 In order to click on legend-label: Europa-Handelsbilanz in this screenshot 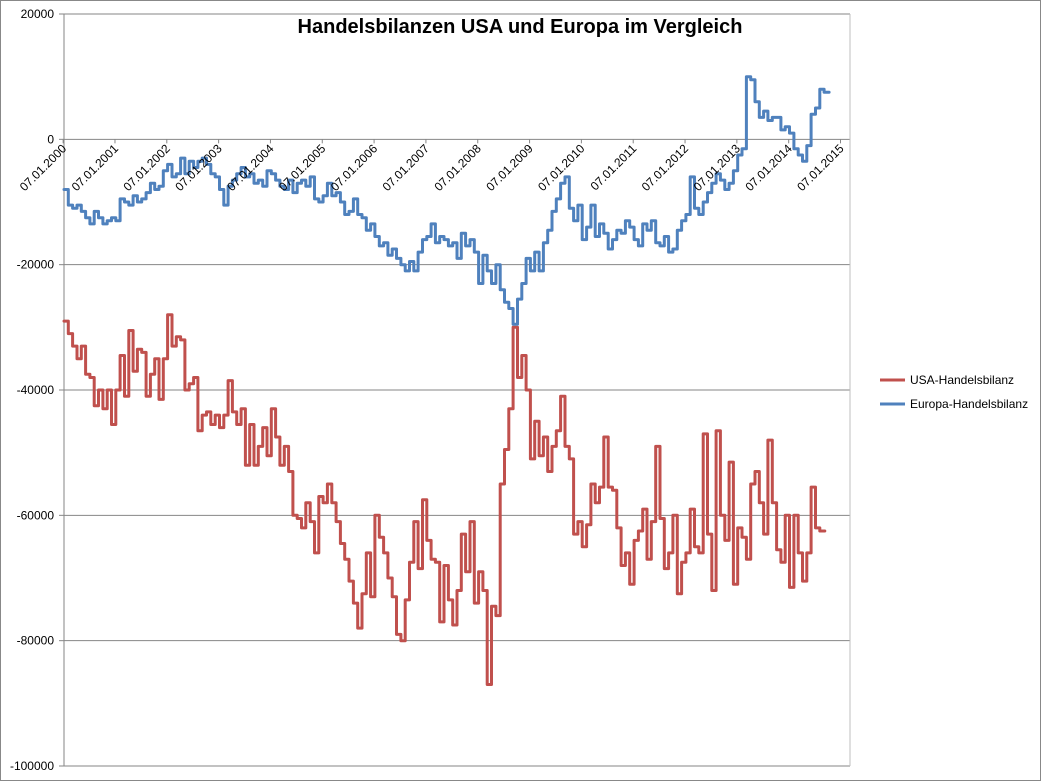, I will do `click(969, 404)`.